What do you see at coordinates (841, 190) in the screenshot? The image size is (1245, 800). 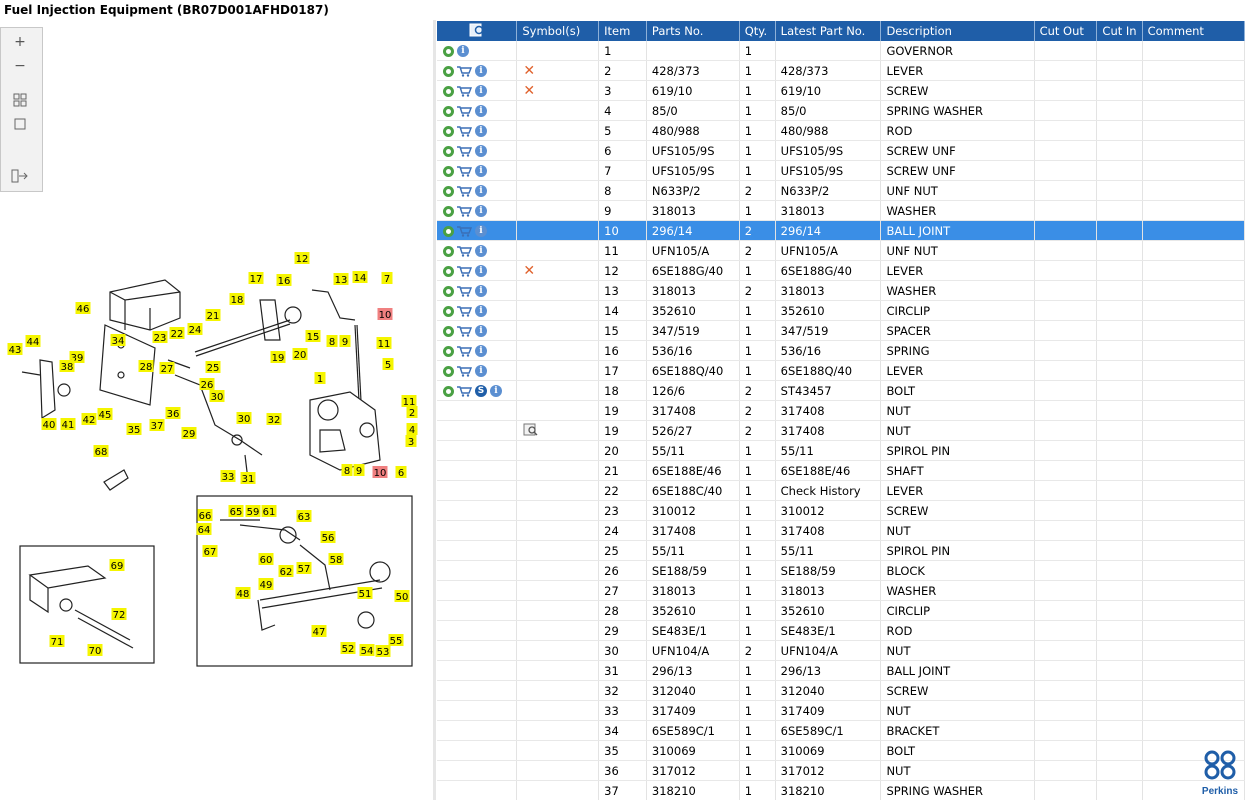 I see `table-row: i 8 N633P/2 2 N633P/2 UNF NUT` at bounding box center [841, 190].